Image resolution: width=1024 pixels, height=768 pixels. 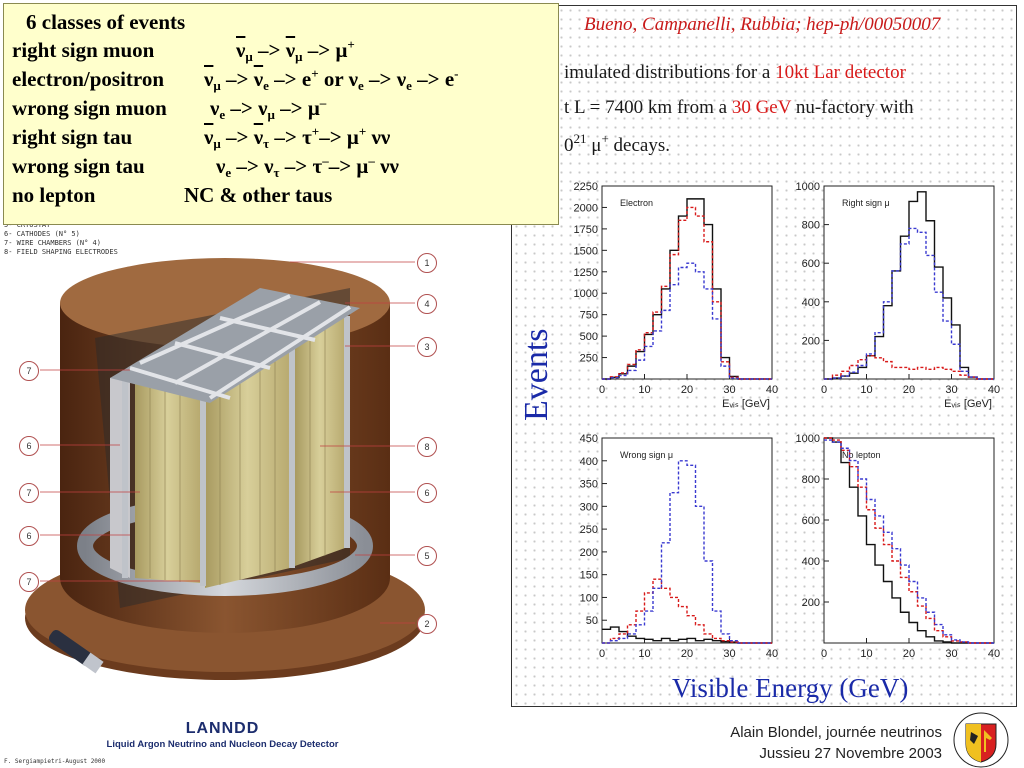 What do you see at coordinates (850, 753) in the screenshot?
I see `footer-date: Jussieu 27 Novembre 2003` at bounding box center [850, 753].